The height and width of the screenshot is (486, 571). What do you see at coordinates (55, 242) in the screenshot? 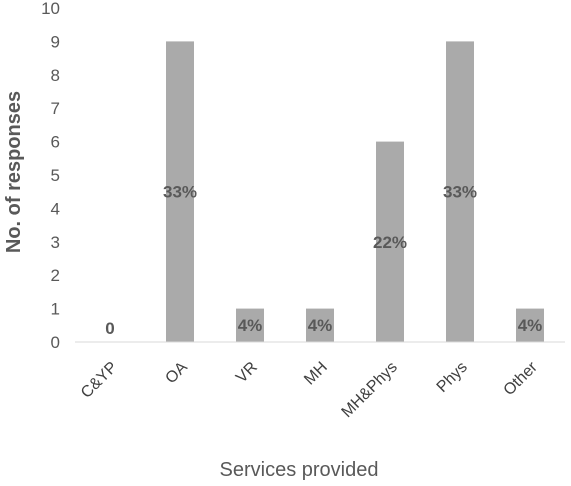
I see `y-tick-label: 3` at bounding box center [55, 242].